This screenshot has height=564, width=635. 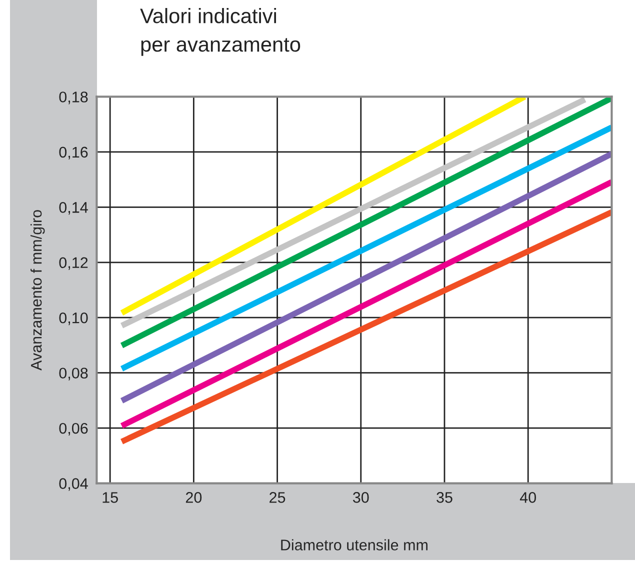 I want to click on x-tick-label: 15, so click(x=110, y=497).